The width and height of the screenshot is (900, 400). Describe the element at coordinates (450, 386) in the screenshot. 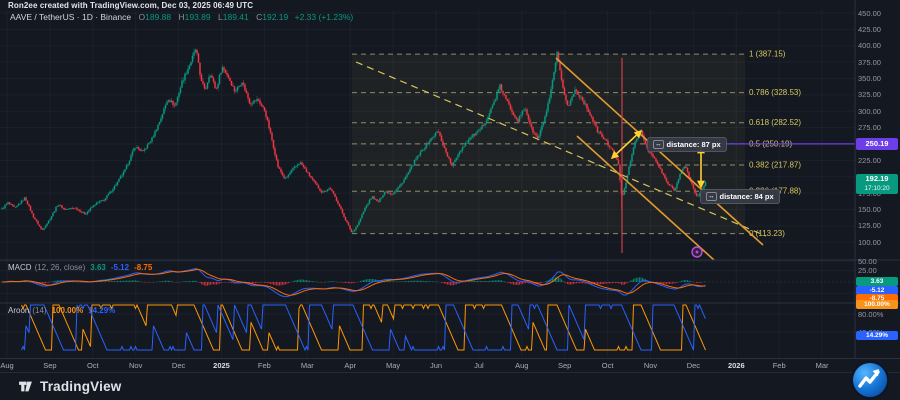

I see `bottom-toolbar: TradingView` at that location.